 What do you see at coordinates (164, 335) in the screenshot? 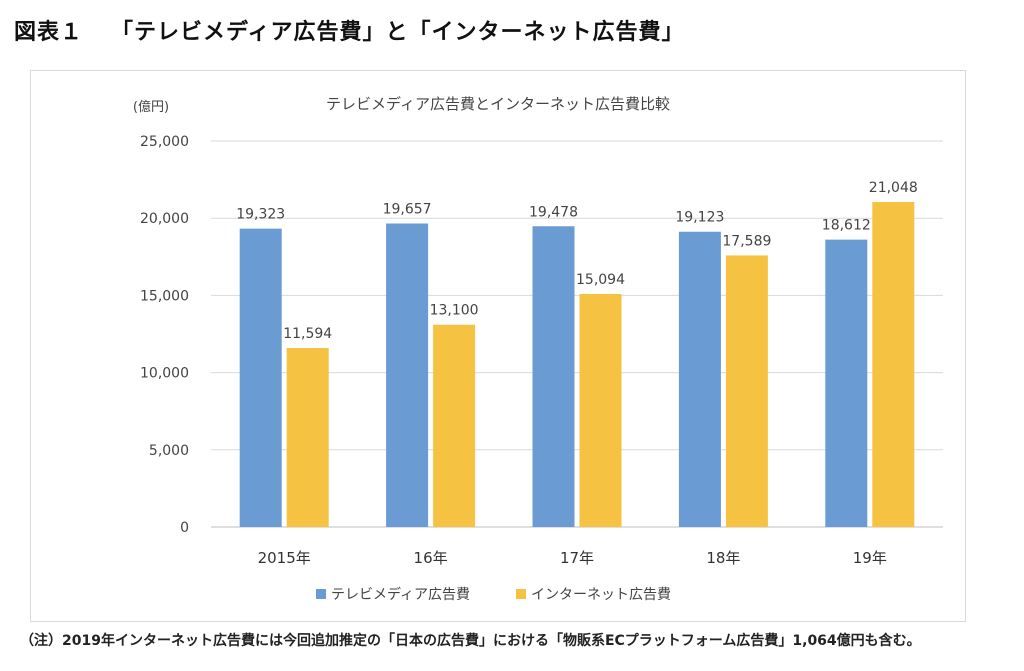
I see `y-axis: 0 5,000 10,000 15,000 20,000 25,000` at bounding box center [164, 335].